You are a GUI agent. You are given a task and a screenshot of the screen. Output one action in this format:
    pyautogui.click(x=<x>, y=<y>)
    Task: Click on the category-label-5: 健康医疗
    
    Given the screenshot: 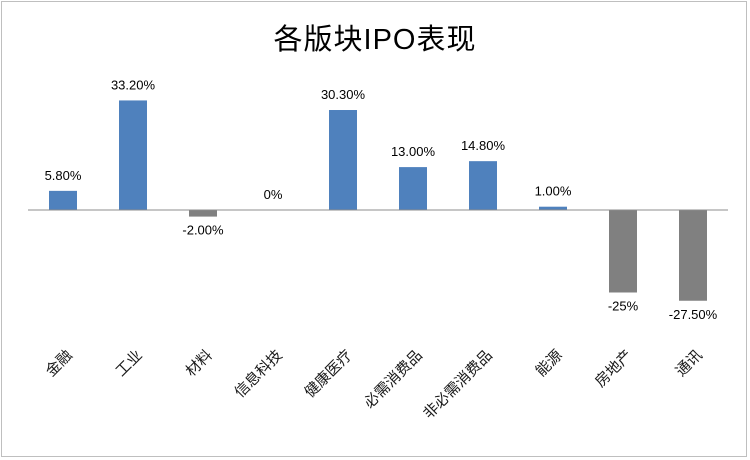 What is the action you would take?
    pyautogui.click(x=328, y=373)
    